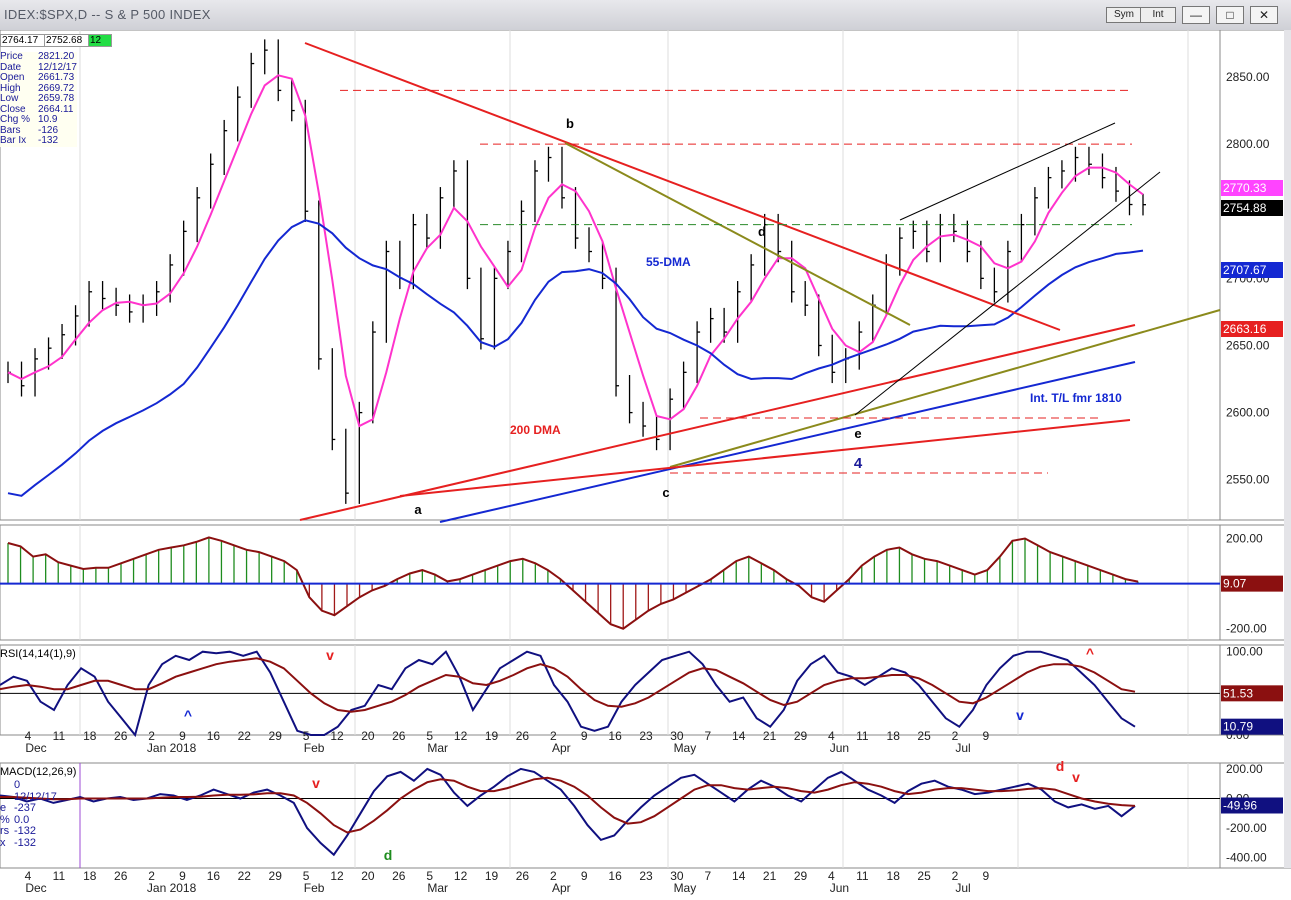 Image resolution: width=1291 pixels, height=900 pixels. I want to click on rsi-value-tag-text: 51.53, so click(1238, 693).